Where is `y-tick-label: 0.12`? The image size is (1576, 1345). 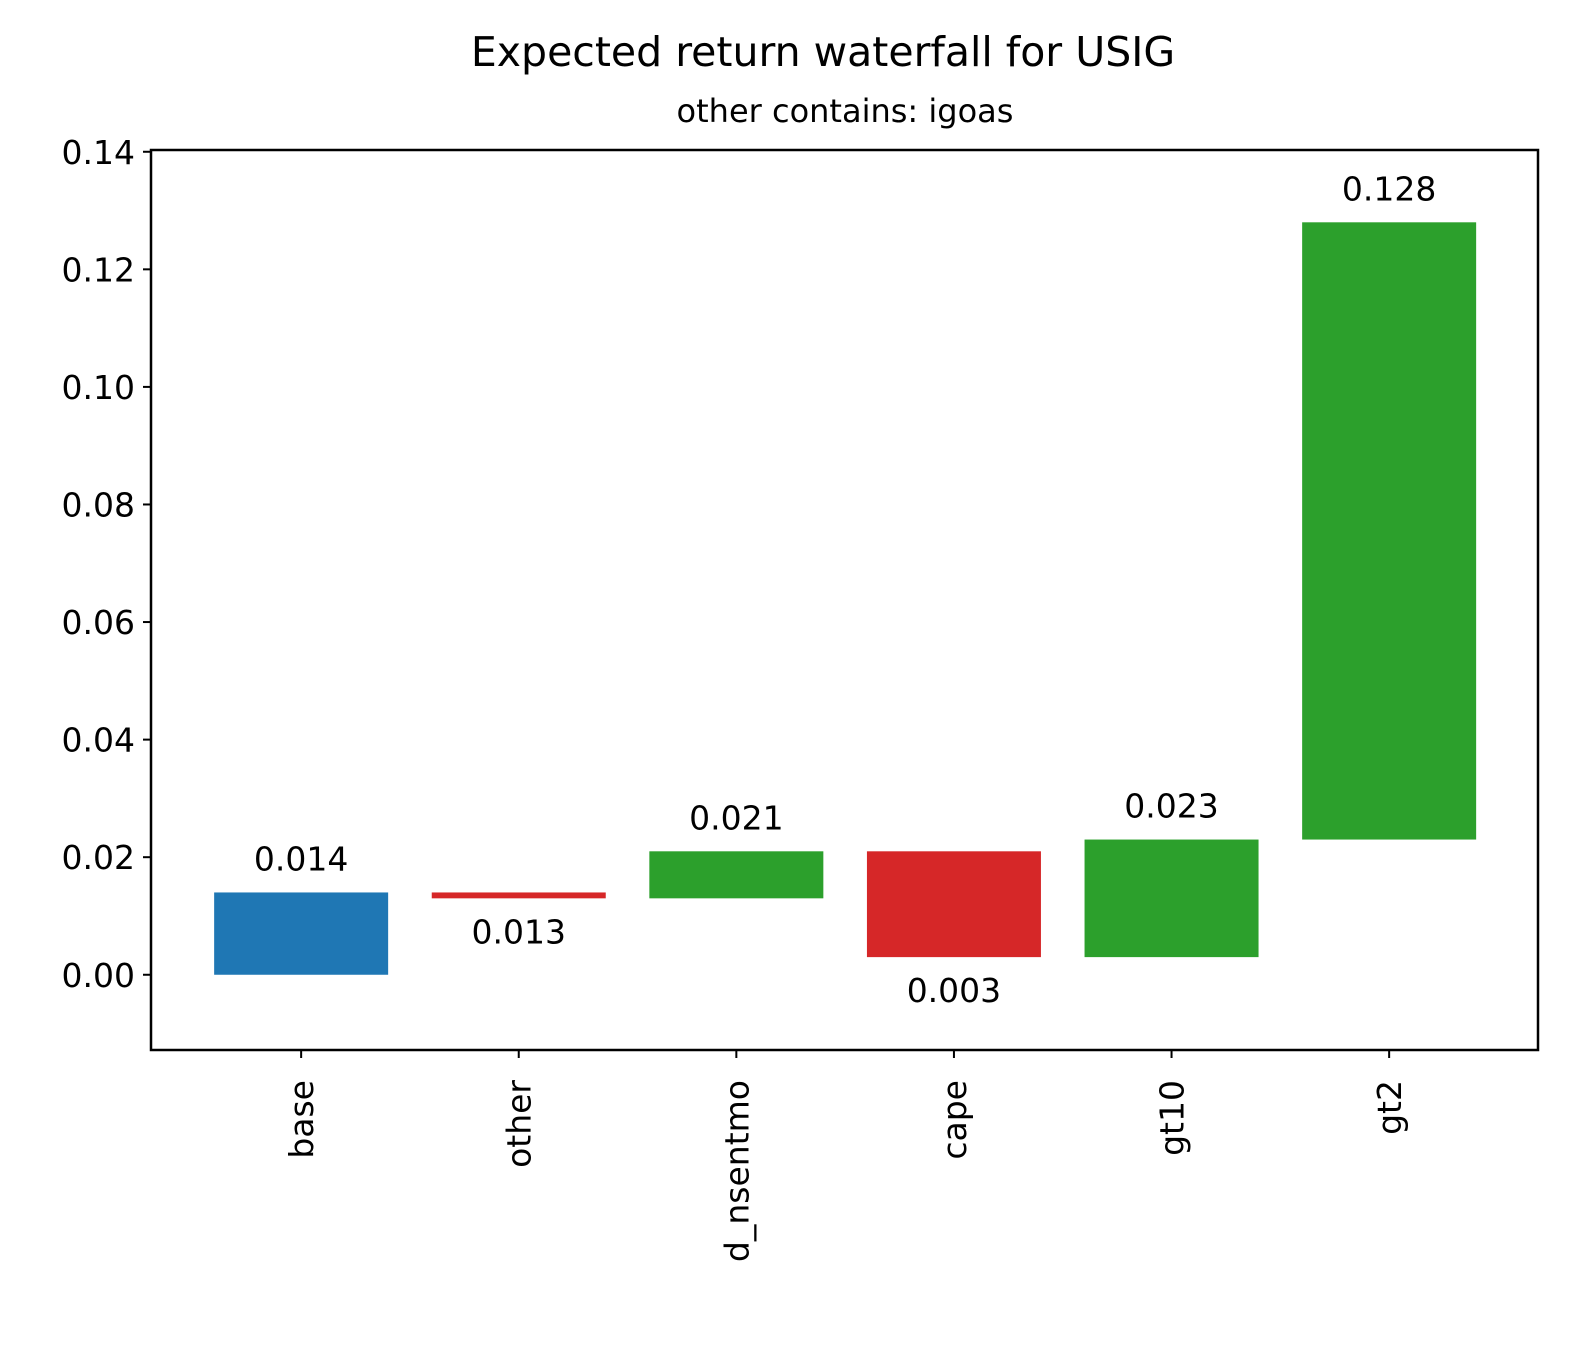 y-tick-label: 0.12 is located at coordinates (98, 269).